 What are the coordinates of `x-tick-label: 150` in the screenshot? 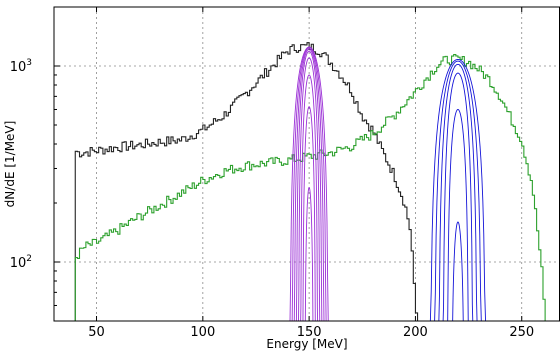 It's located at (309, 332).